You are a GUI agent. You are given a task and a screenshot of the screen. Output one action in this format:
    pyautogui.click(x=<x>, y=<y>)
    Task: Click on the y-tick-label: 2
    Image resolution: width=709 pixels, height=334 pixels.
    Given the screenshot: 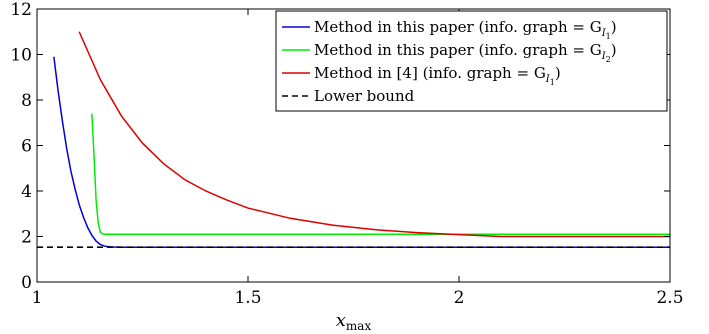 What is the action you would take?
    pyautogui.click(x=26, y=238)
    